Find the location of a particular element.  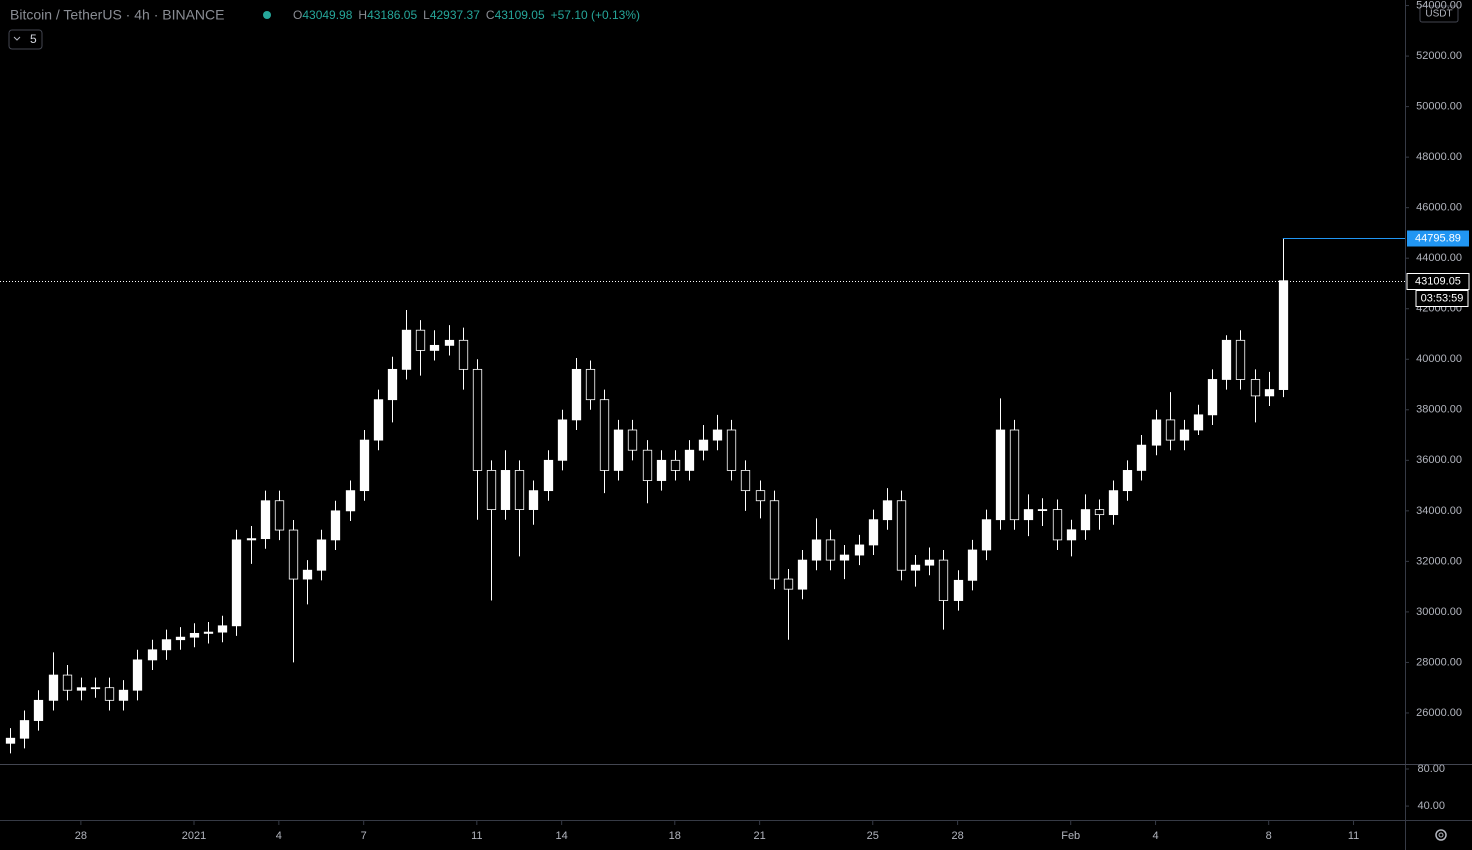

ohlc-value: 43186.05 is located at coordinates (392, 15).